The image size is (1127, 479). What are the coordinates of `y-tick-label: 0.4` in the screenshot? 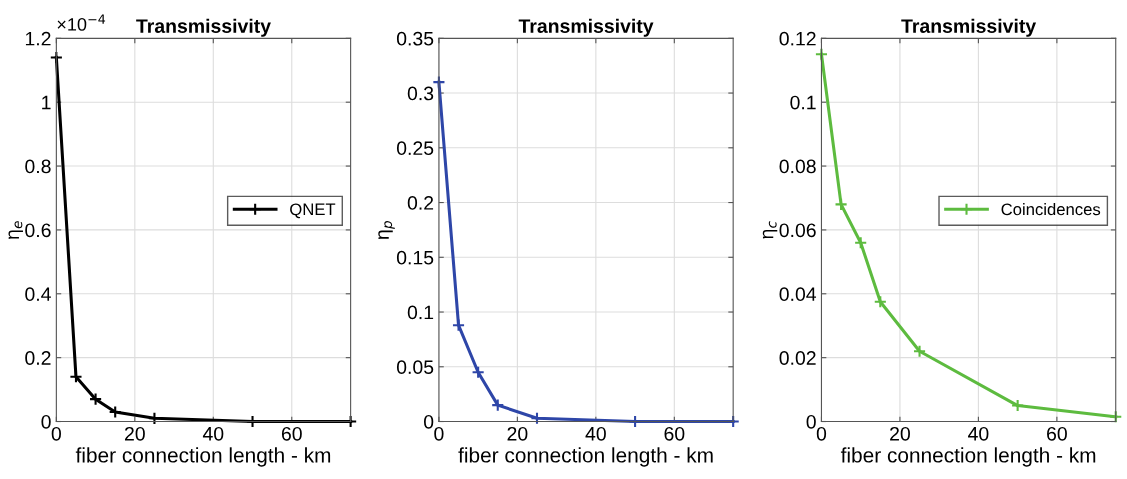 It's located at (38, 294).